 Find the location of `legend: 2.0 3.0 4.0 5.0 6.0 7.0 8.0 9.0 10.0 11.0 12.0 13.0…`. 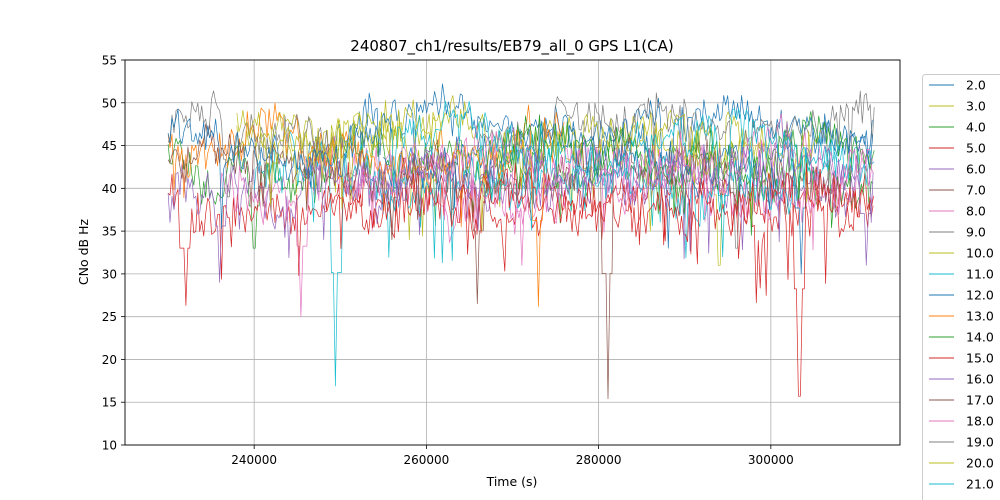

legend: 2.0 3.0 4.0 5.0 6.0 7.0 8.0 9.0 10.0 11.0 12.0 13.0… is located at coordinates (961, 287).